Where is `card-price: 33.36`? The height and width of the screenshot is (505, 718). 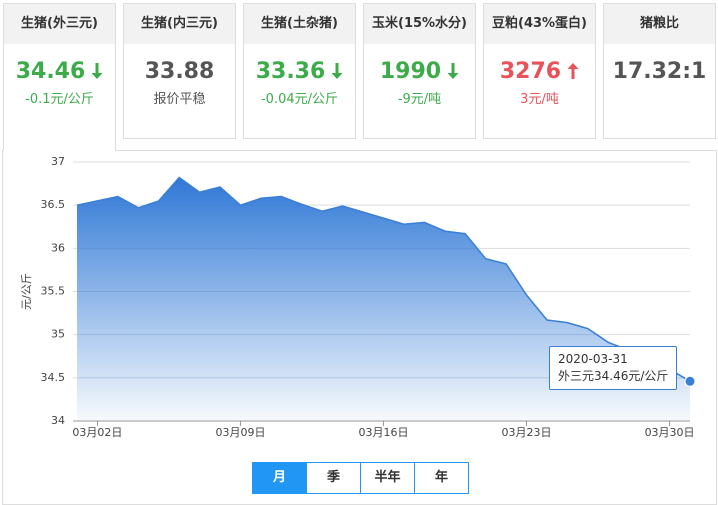 card-price: 33.36 is located at coordinates (299, 72).